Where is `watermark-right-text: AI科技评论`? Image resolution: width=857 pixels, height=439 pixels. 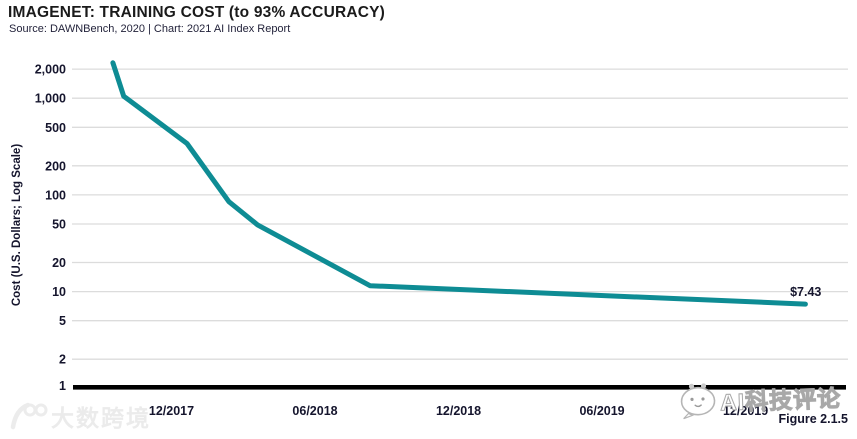
watermark-right-text: AI科技评论 is located at coordinates (780, 399).